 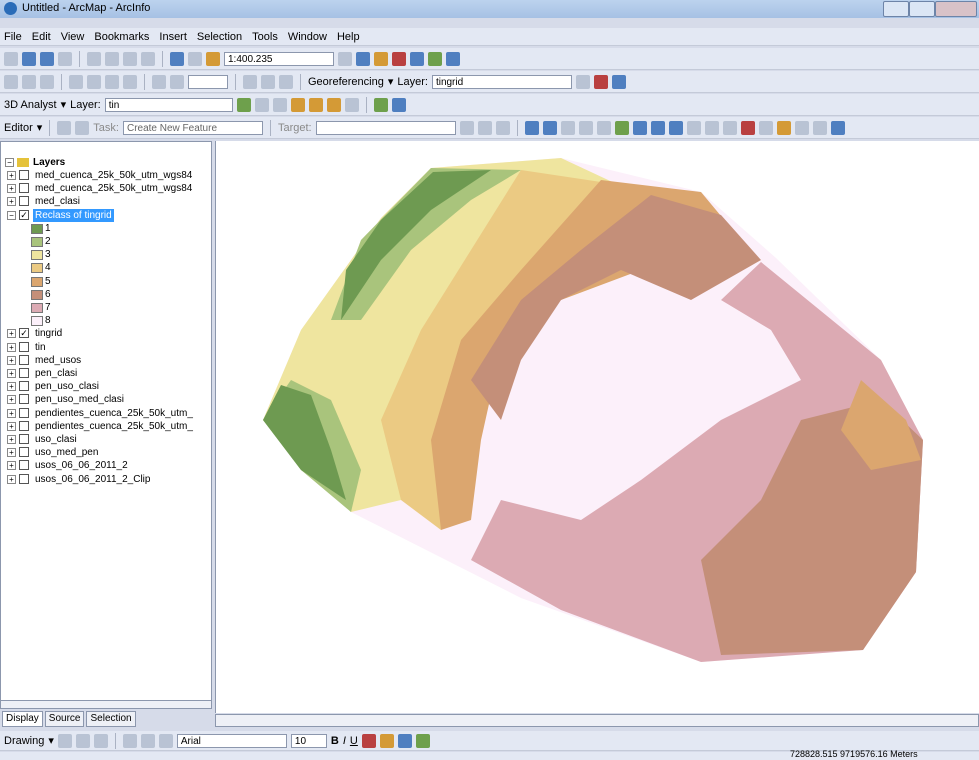 What do you see at coordinates (11, 215) in the screenshot?
I see `expander: −` at bounding box center [11, 215].